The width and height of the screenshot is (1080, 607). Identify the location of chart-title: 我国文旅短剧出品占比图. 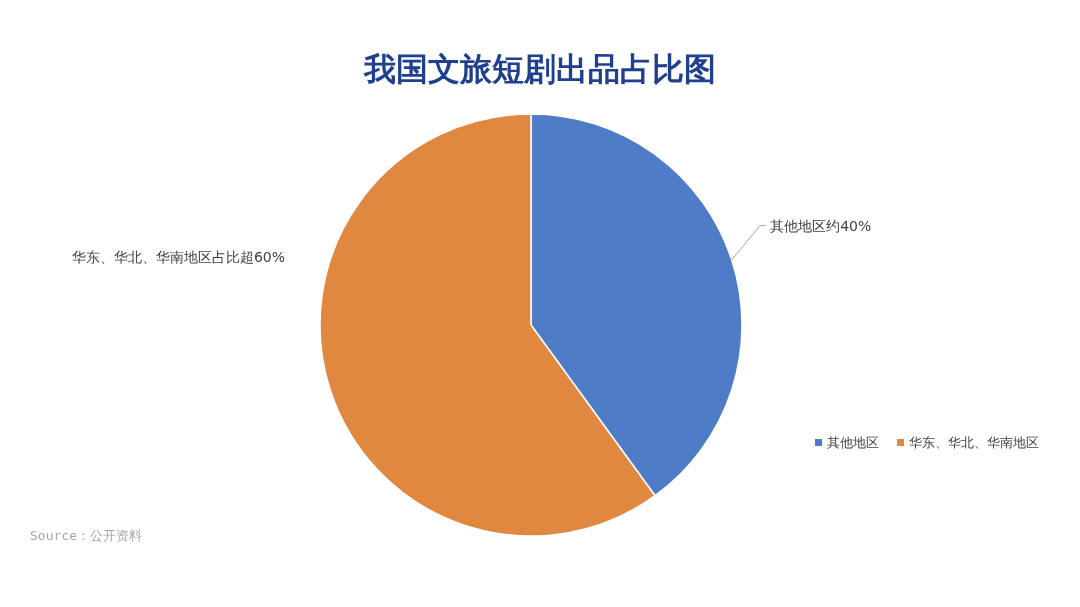
(539, 69).